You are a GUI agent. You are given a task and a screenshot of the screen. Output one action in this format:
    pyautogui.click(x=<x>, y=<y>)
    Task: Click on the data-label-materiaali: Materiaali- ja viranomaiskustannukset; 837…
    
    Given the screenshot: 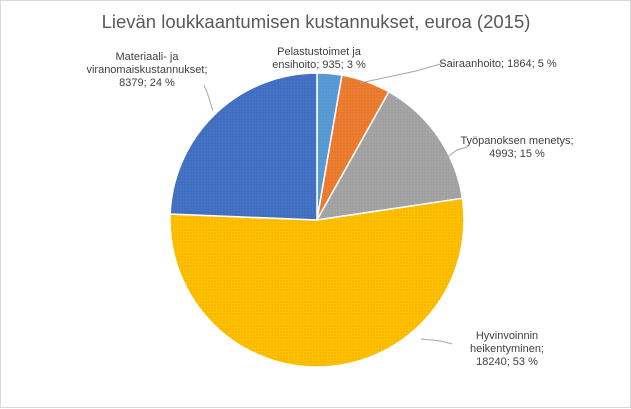 What is the action you would take?
    pyautogui.click(x=146, y=70)
    